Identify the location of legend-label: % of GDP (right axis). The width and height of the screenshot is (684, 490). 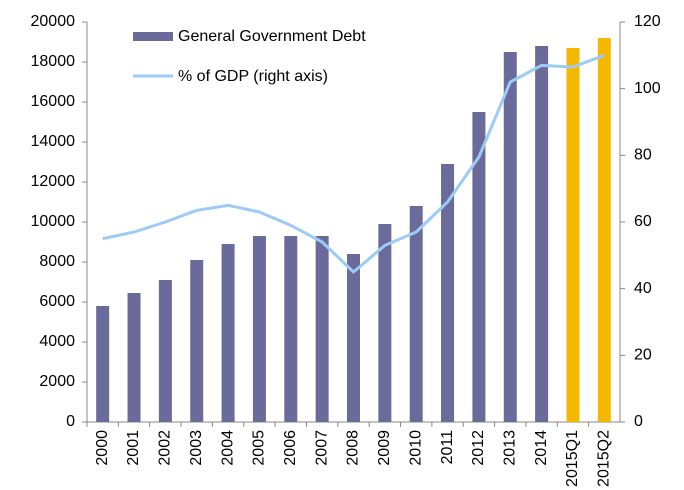
(253, 76).